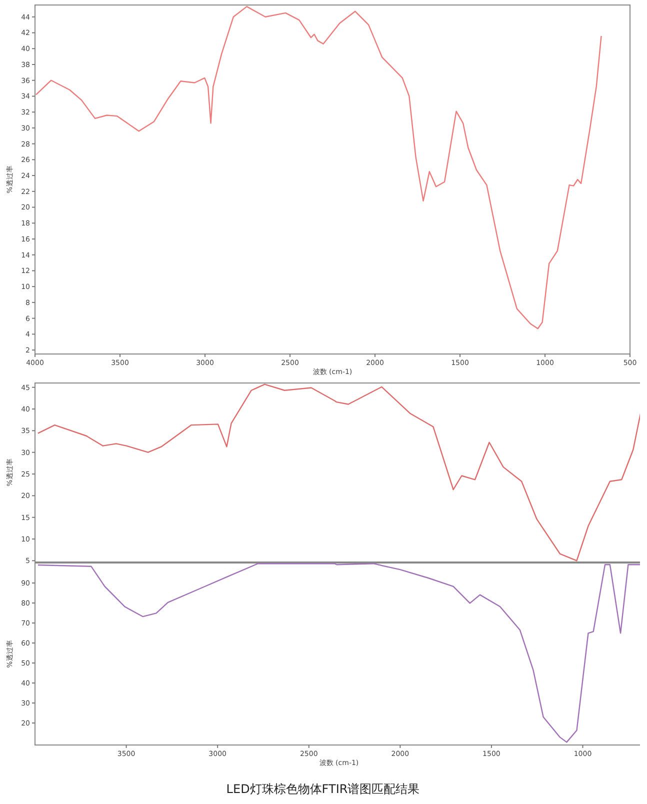 Image resolution: width=647 pixels, height=804 pixels. I want to click on text: LED灯珠棕色物体FTIR谱图匹配结果, so click(323, 789).